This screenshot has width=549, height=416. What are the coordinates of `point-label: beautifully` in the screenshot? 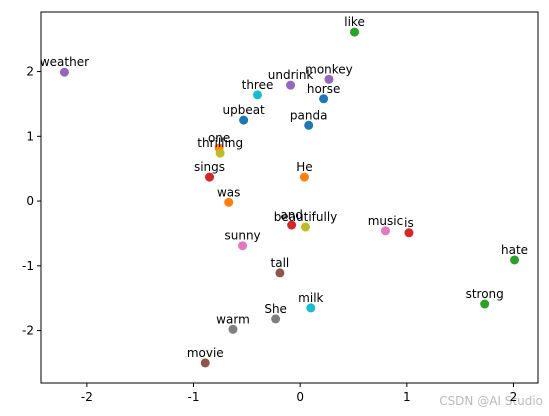 It's located at (306, 217).